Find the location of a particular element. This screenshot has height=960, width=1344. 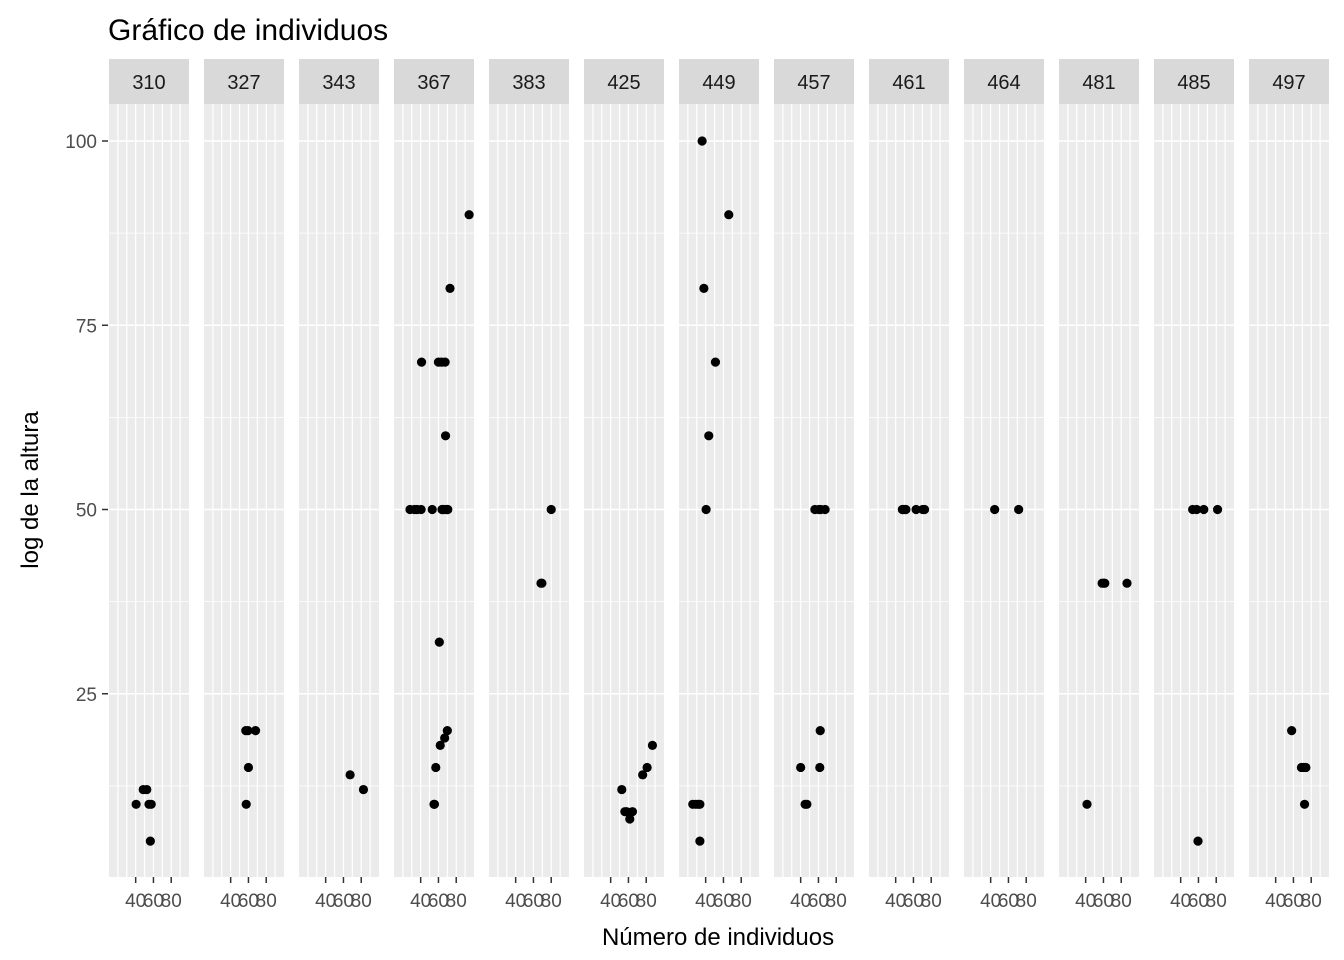

facet-strip-label: 425 is located at coordinates (623, 83).